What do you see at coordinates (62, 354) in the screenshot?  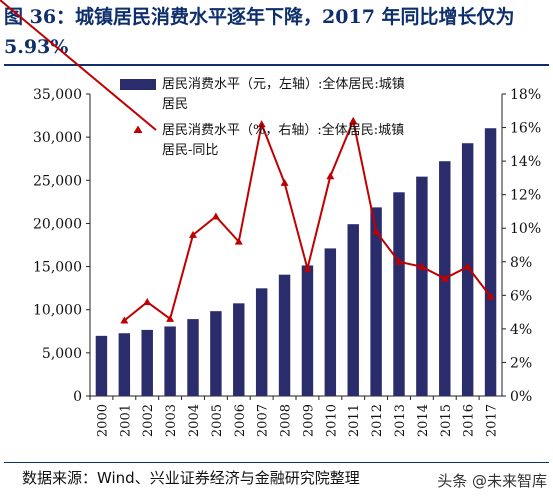 I see `y-left-tick-label: 5,000` at bounding box center [62, 354].